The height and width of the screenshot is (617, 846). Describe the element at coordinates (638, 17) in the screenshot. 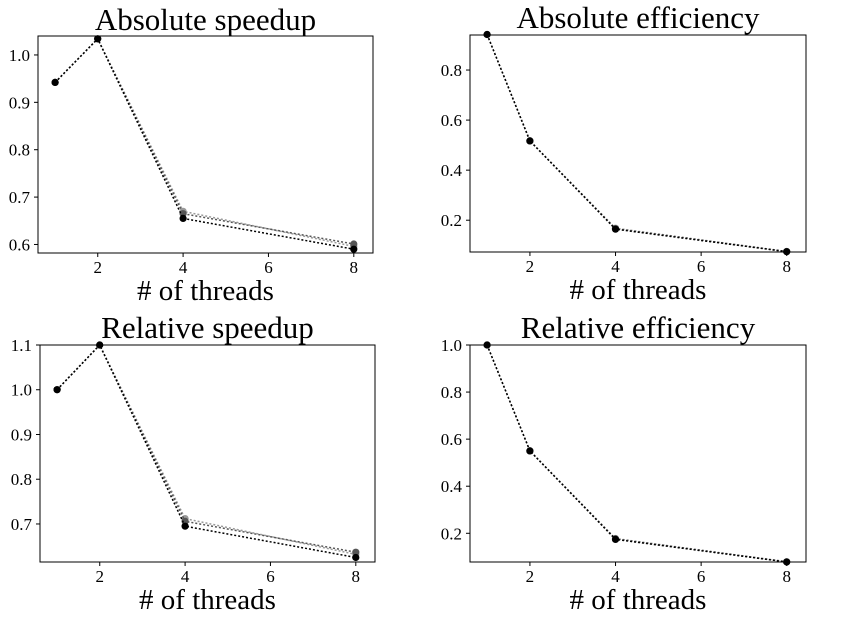

I see `chart-title: Absolute efficiency` at that location.